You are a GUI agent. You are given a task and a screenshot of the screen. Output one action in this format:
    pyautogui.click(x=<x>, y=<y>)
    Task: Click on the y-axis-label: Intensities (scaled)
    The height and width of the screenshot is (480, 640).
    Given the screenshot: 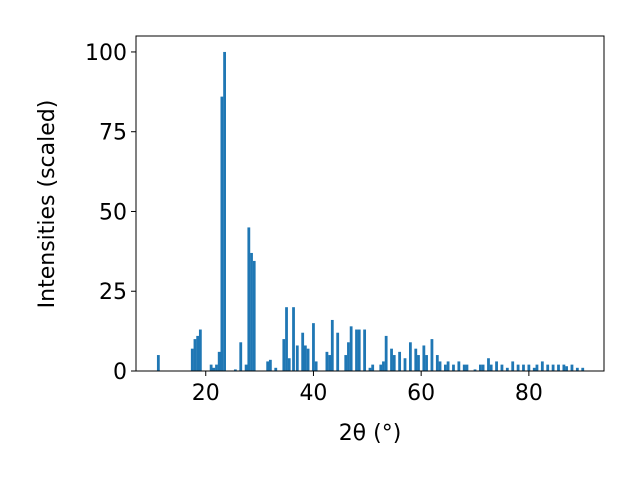 What is the action you would take?
    pyautogui.click(x=47, y=204)
    